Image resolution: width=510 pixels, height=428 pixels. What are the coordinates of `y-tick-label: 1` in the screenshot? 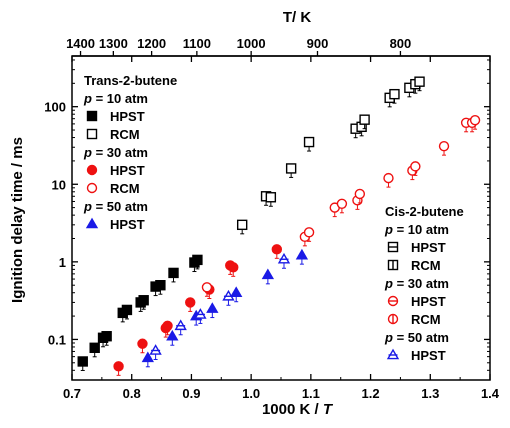 It's located at (62, 262).